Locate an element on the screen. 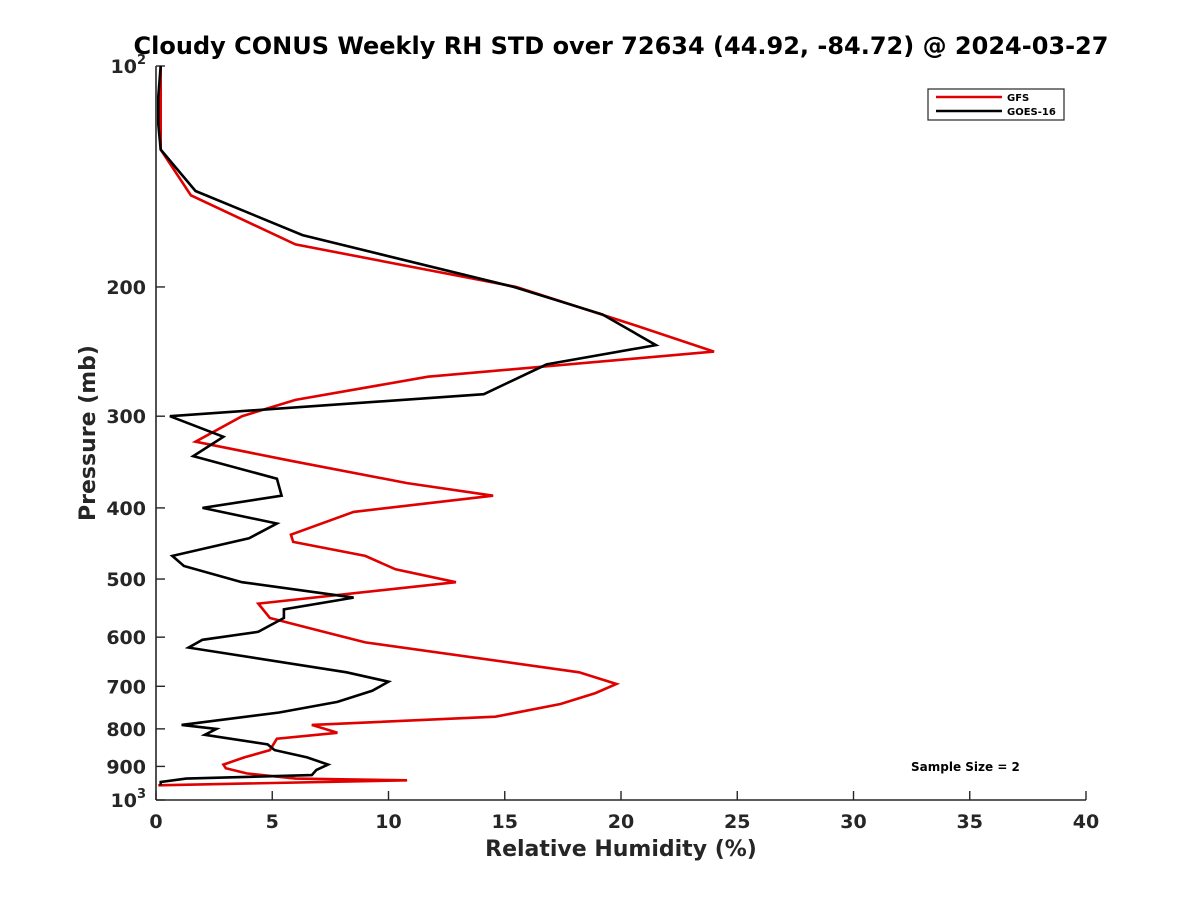 The width and height of the screenshot is (1200, 900). y-tick-label-400: 400 is located at coordinates (126, 509).